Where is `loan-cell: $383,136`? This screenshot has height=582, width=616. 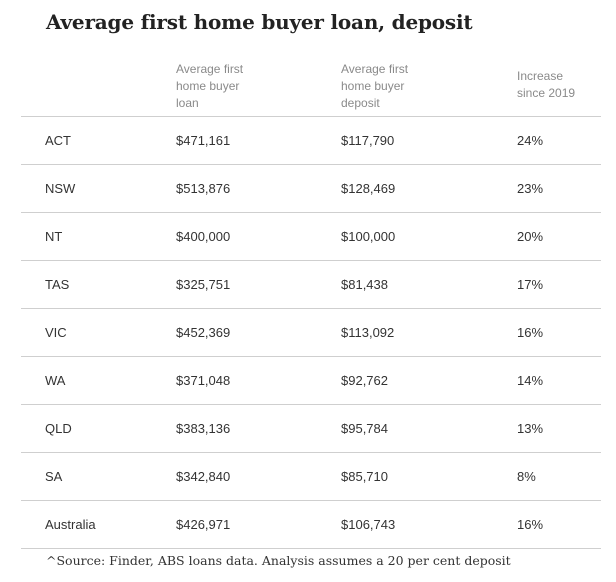
loan-cell: $383,136 is located at coordinates (203, 428).